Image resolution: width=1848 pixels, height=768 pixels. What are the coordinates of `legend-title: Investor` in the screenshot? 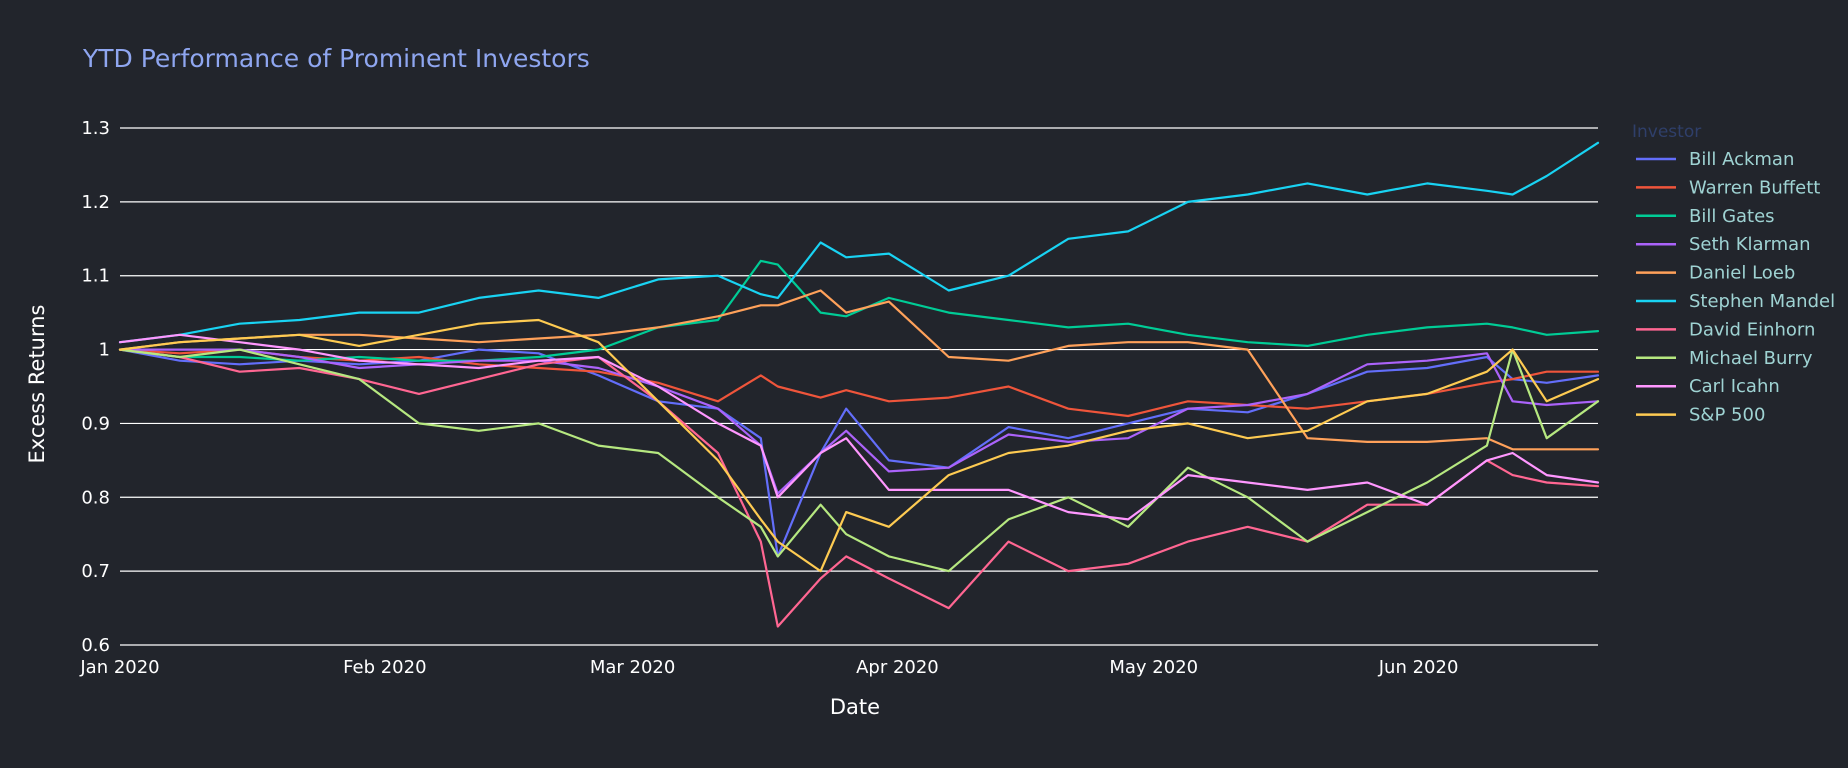 It's located at (1666, 132).